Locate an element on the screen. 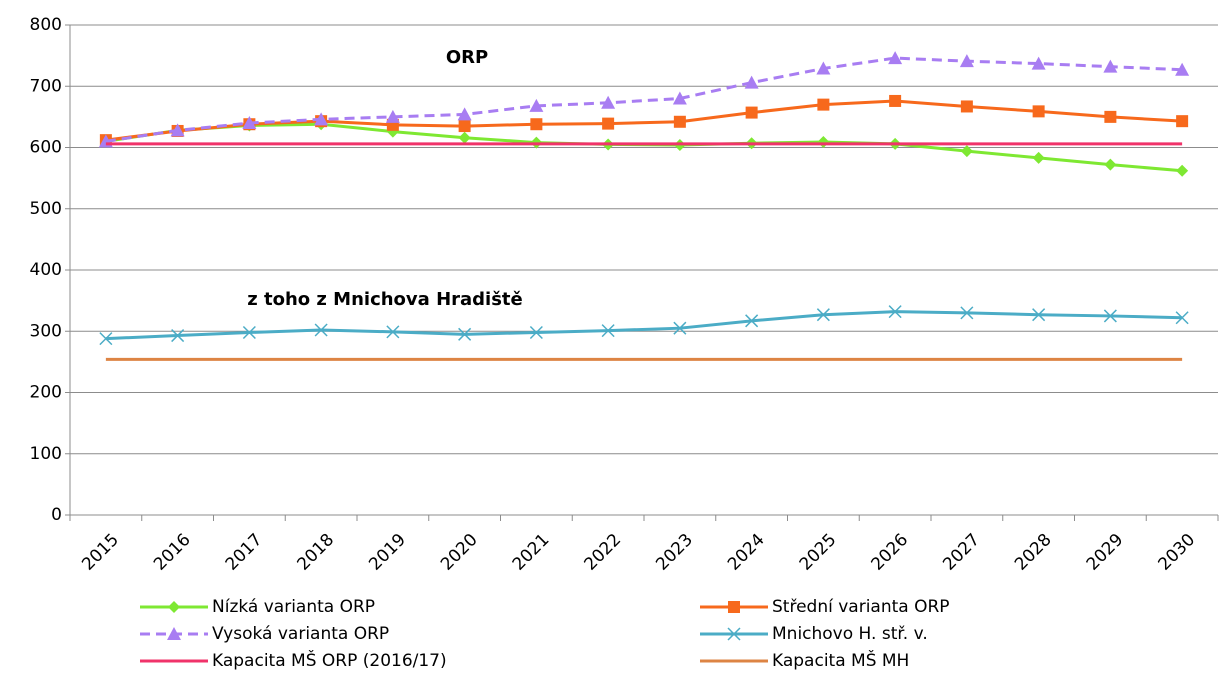 This screenshot has height=673, width=1227. legend-label: Vysoká varianta ORP is located at coordinates (300, 634).